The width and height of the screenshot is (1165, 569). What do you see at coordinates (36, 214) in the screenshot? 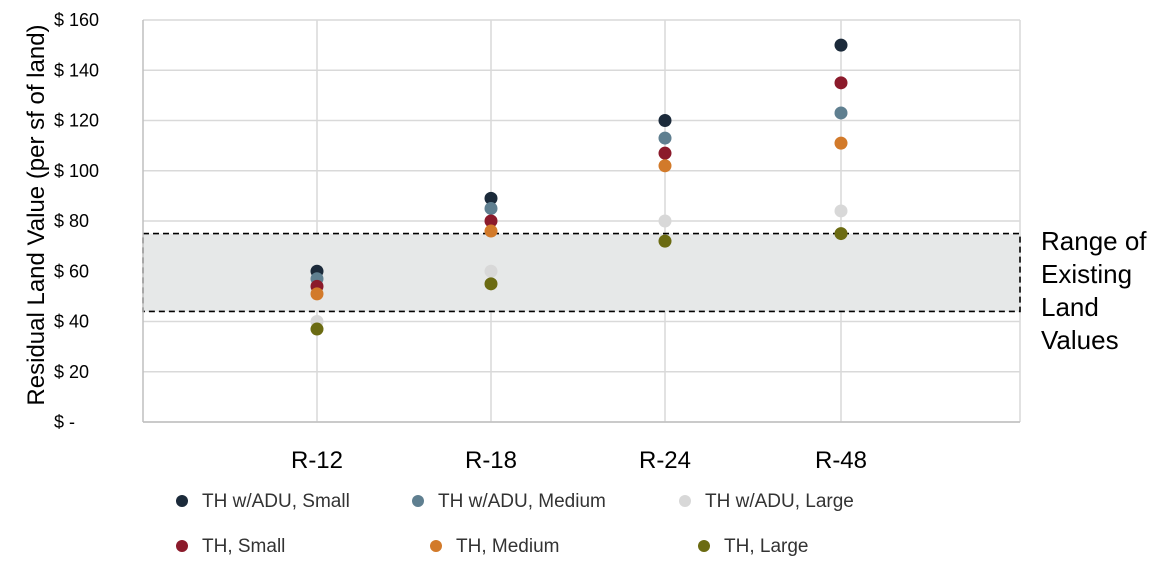
I see `y-axis-label: Residual Land Value (per sf of land)` at bounding box center [36, 214].